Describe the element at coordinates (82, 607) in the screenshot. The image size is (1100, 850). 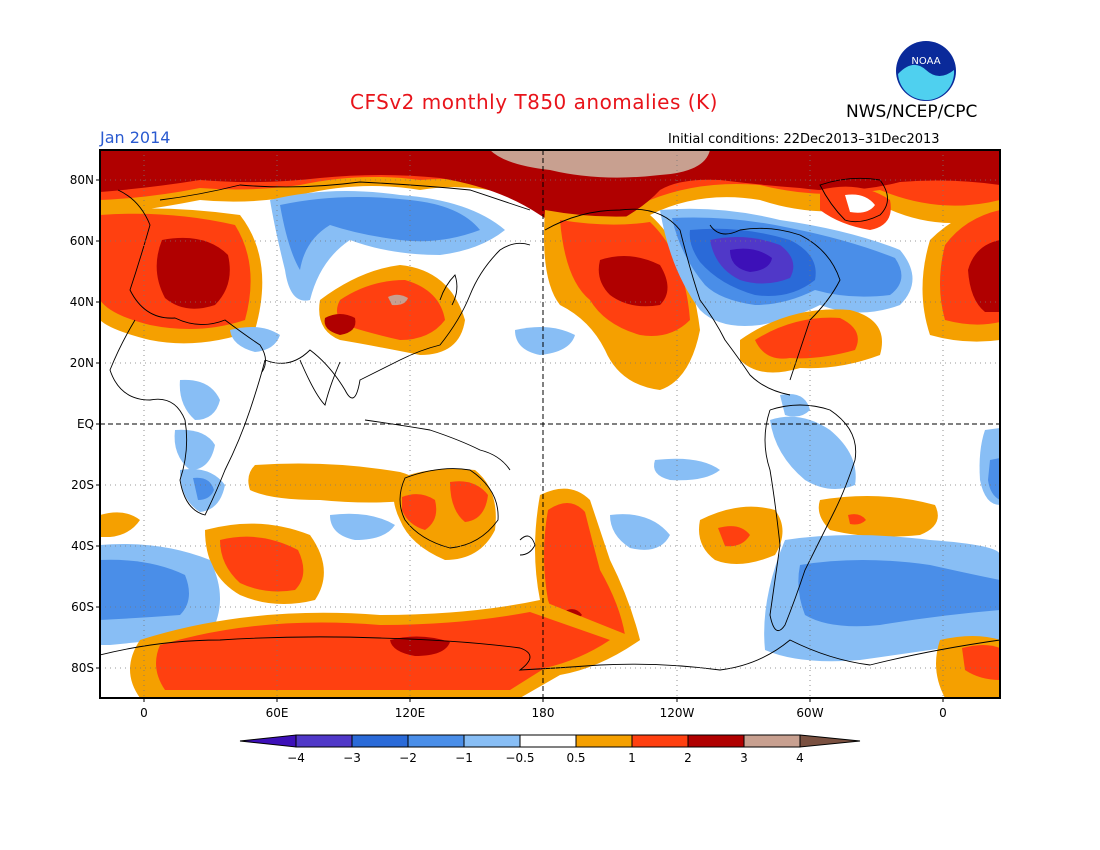
I see `lat-label-60s: 60S` at that location.